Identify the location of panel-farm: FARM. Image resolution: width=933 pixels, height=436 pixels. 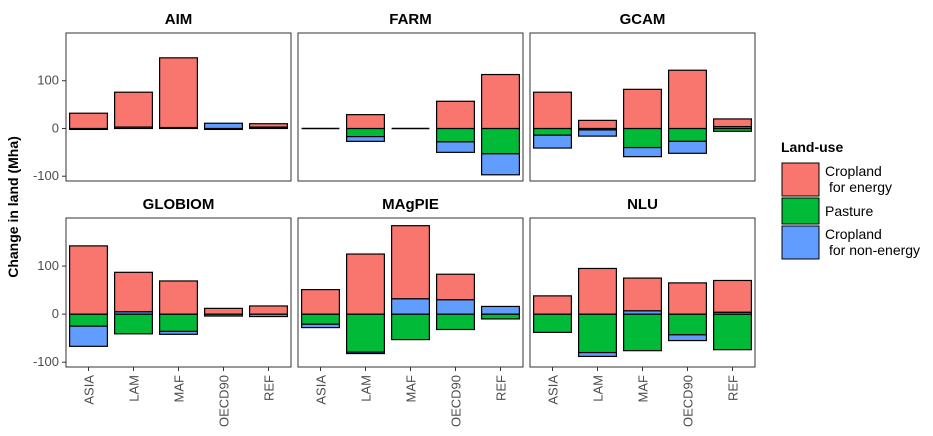
(410, 96).